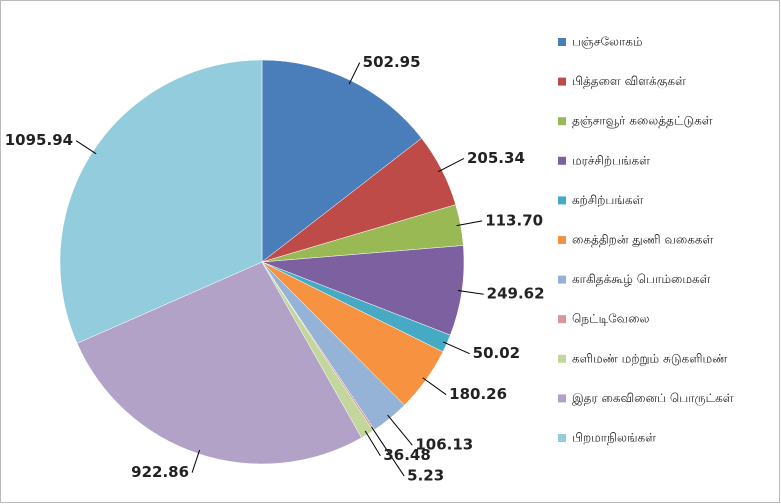 Image resolution: width=781 pixels, height=504 pixels. I want to click on data-label: 1095.94, so click(39, 140).